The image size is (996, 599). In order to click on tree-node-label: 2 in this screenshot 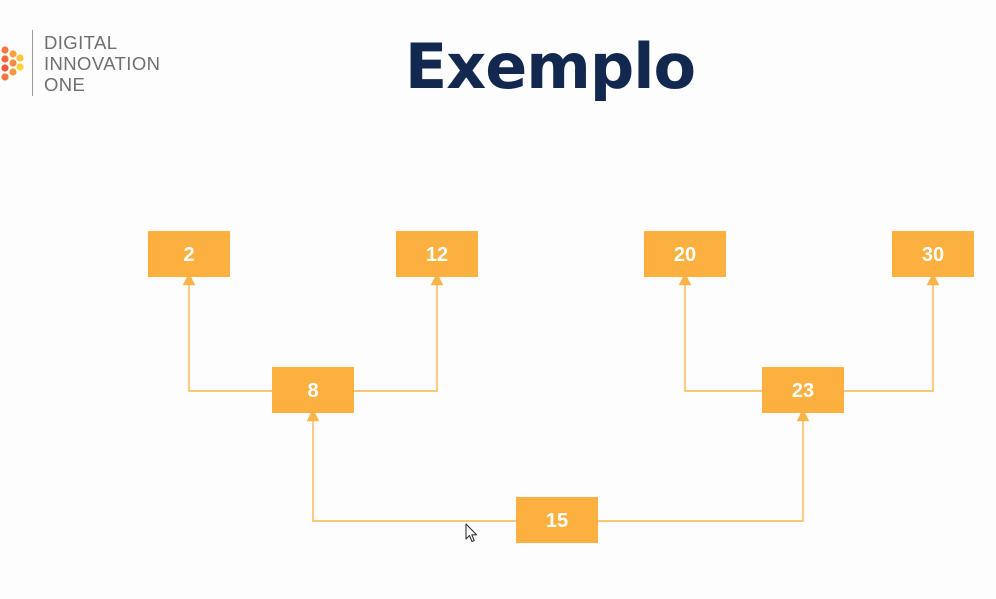, I will do `click(188, 255)`.